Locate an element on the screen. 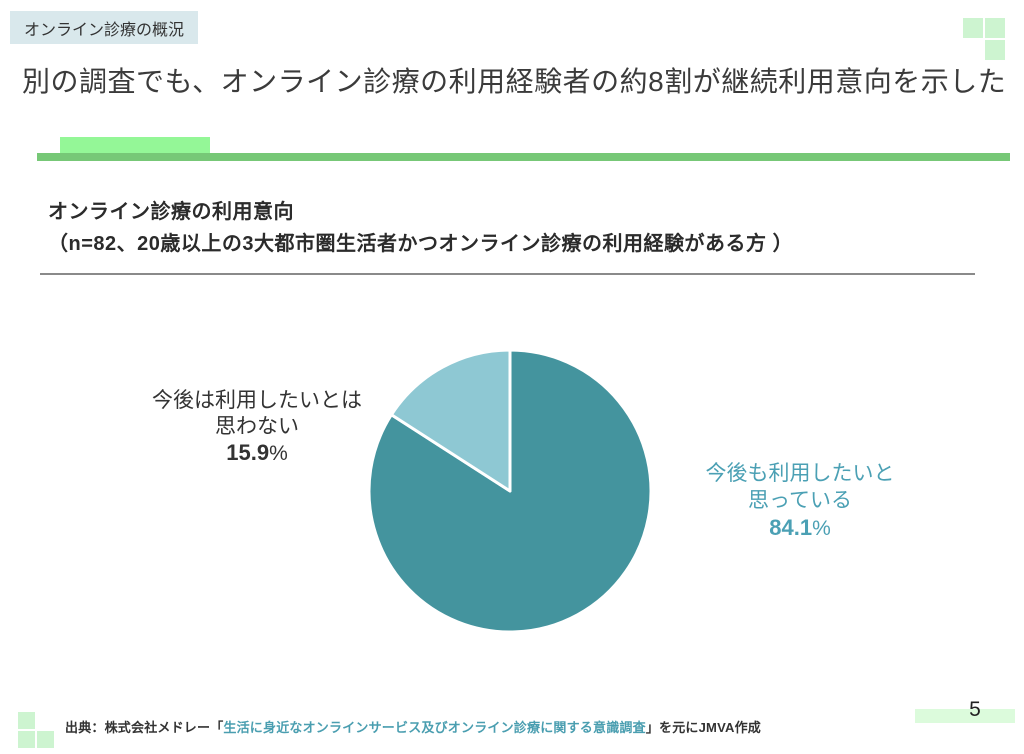 The height and width of the screenshot is (754, 1024). topic-badge-label: オンライン診療の概況 is located at coordinates (104, 30).